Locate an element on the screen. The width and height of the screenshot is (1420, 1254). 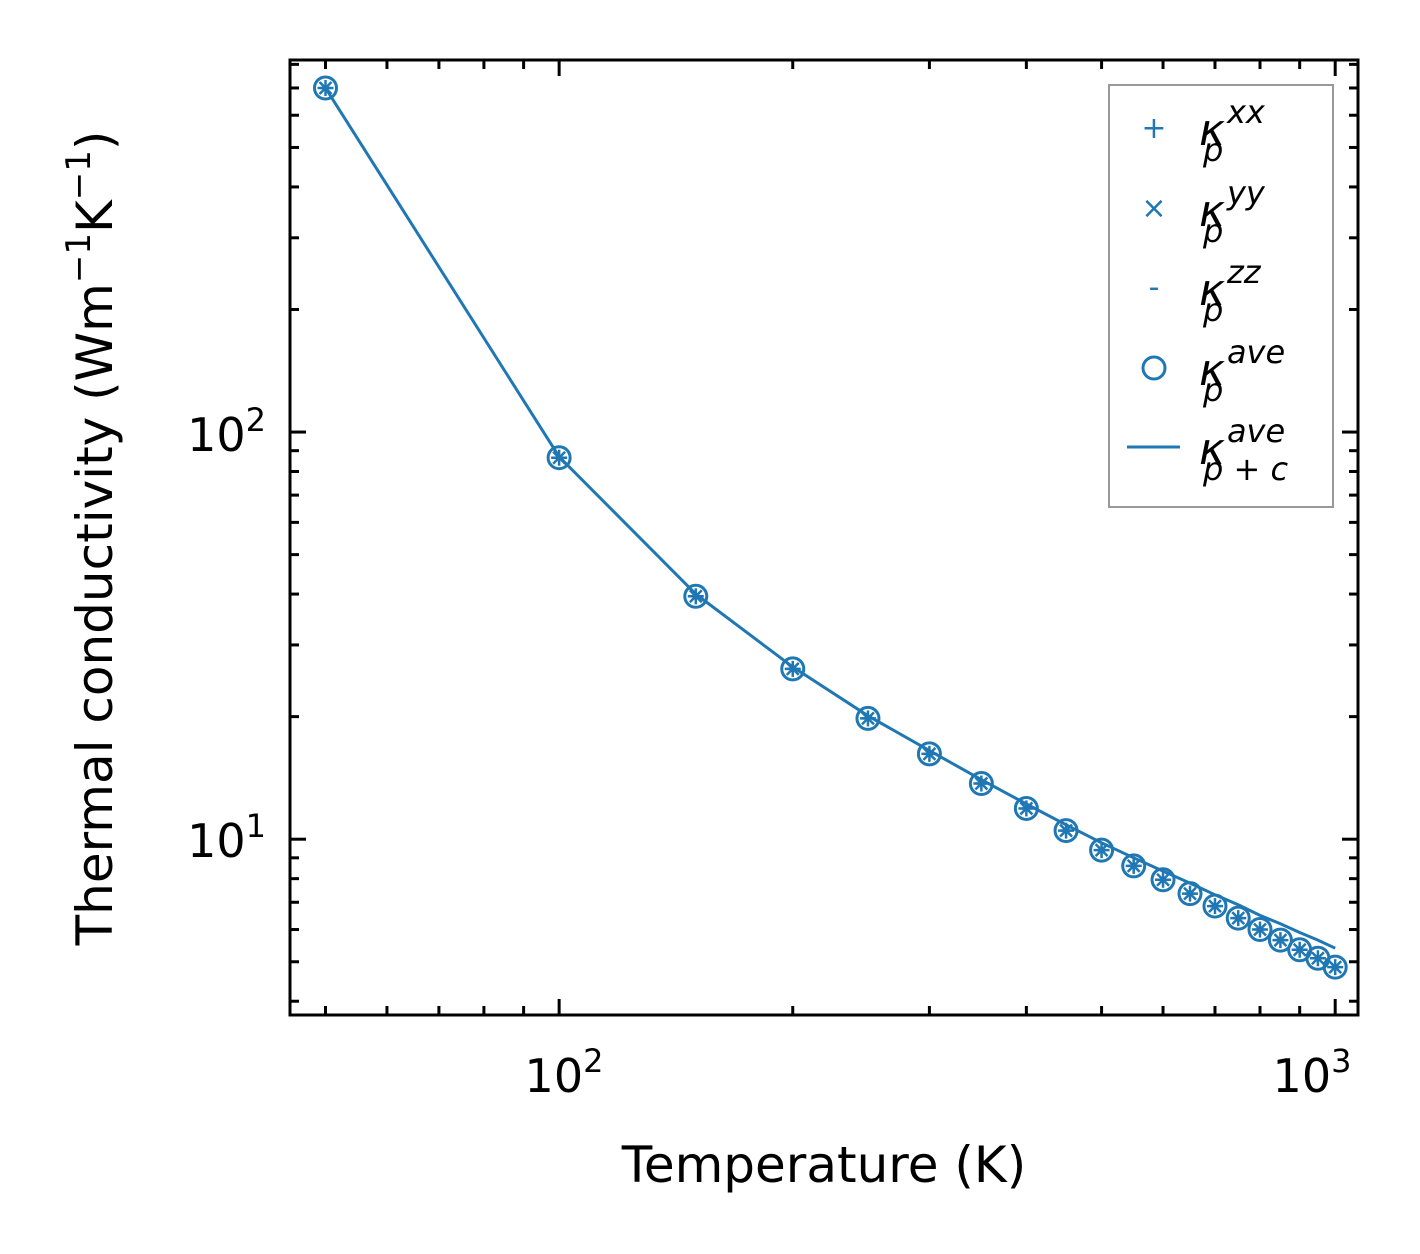
legend-label-pc-ave: κave p + c is located at coordinates (1243, 450).